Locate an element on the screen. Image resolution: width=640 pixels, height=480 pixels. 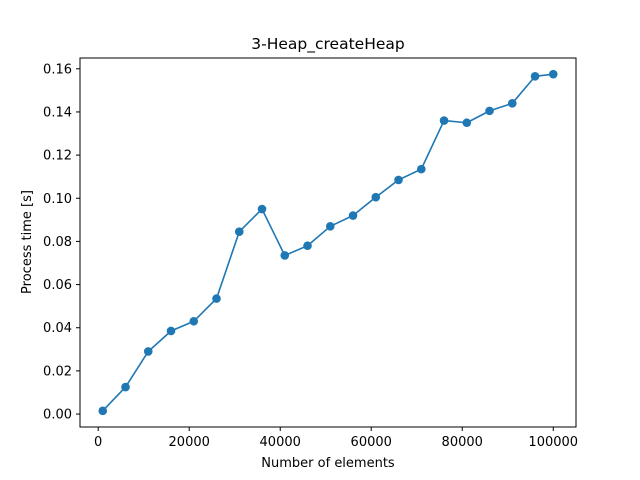
y-tick-label: 0.16 is located at coordinates (57, 69).